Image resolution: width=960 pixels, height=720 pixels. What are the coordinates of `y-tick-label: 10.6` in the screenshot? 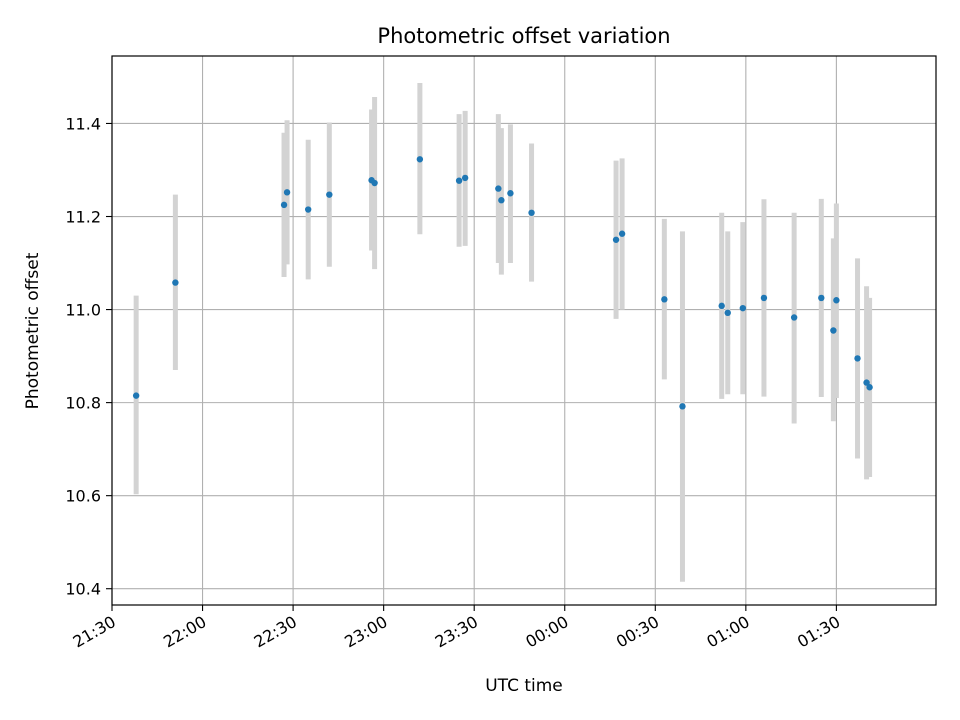 It's located at (83, 496).